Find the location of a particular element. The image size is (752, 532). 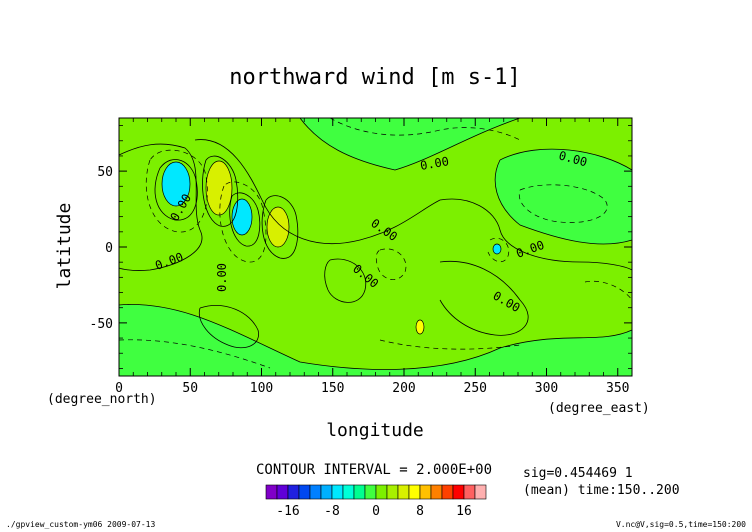

colorbar-tick-label: 16 is located at coordinates (464, 511).